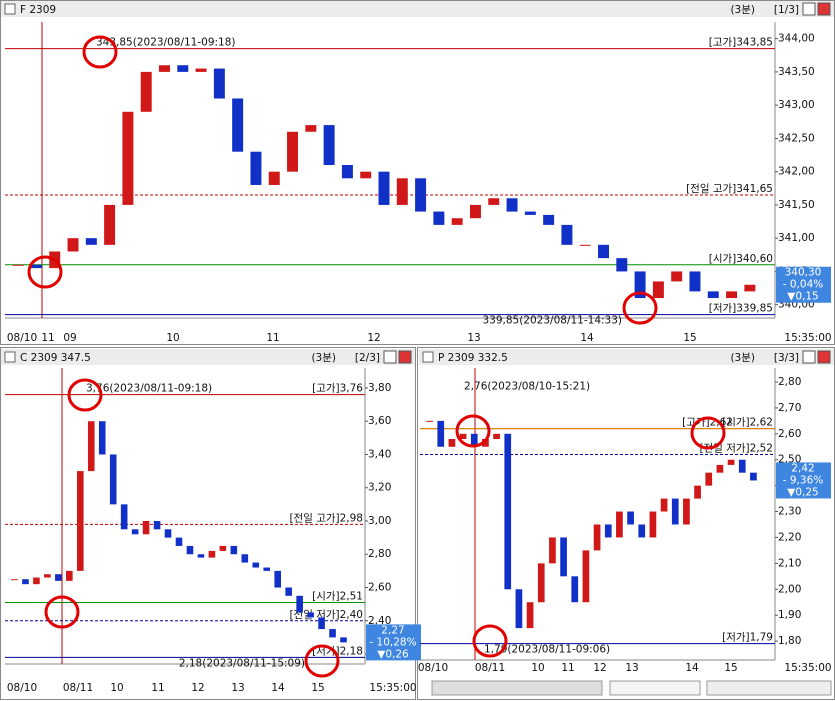  What do you see at coordinates (517, 688) in the screenshot?
I see `scrollbar` at bounding box center [517, 688].